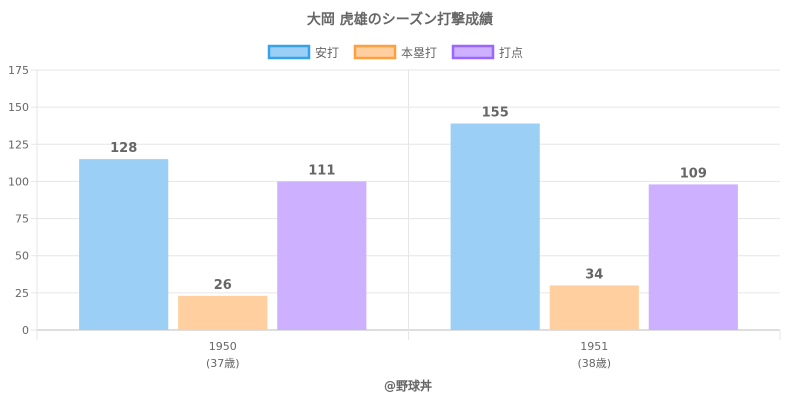  What do you see at coordinates (511, 53) in the screenshot?
I see `legend-label: 打点` at bounding box center [511, 53].